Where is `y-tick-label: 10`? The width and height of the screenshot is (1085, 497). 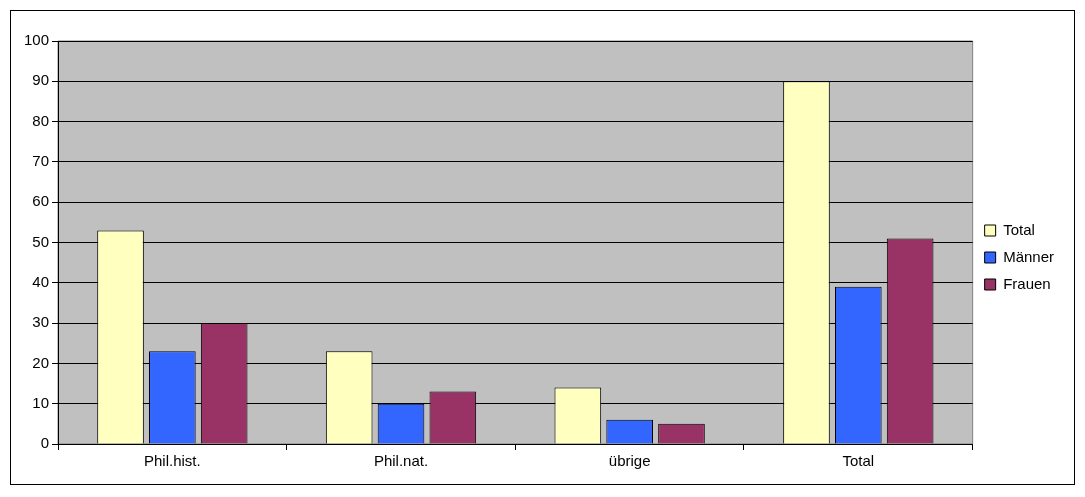 y-tick-label: 10 is located at coordinates (41, 402).